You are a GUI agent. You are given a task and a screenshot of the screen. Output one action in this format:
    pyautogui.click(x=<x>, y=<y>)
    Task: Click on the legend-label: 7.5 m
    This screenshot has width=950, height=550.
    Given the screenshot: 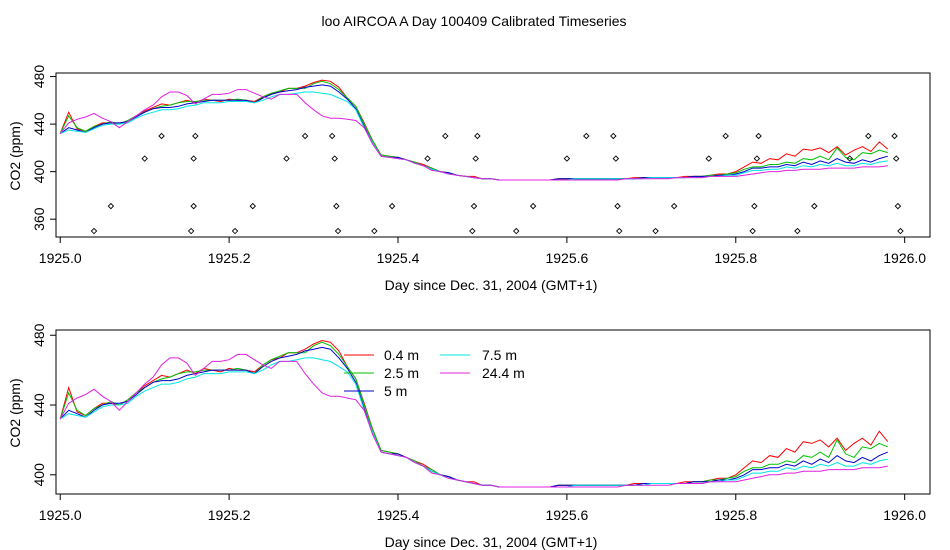 What is the action you would take?
    pyautogui.click(x=499, y=355)
    